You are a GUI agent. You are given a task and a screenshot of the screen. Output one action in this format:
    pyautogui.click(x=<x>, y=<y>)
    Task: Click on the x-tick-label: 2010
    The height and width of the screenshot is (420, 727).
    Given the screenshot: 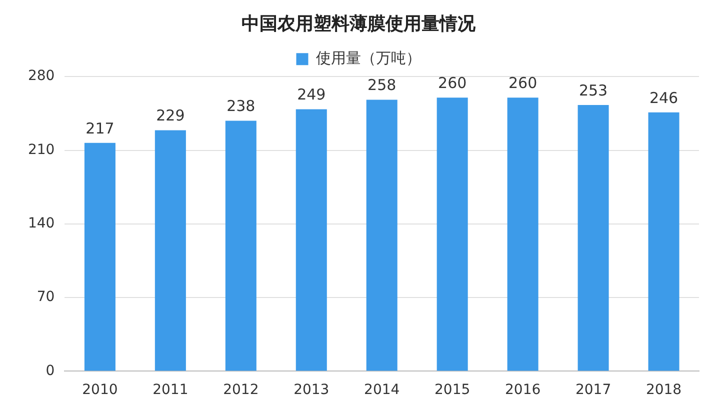 What is the action you would take?
    pyautogui.click(x=100, y=390)
    